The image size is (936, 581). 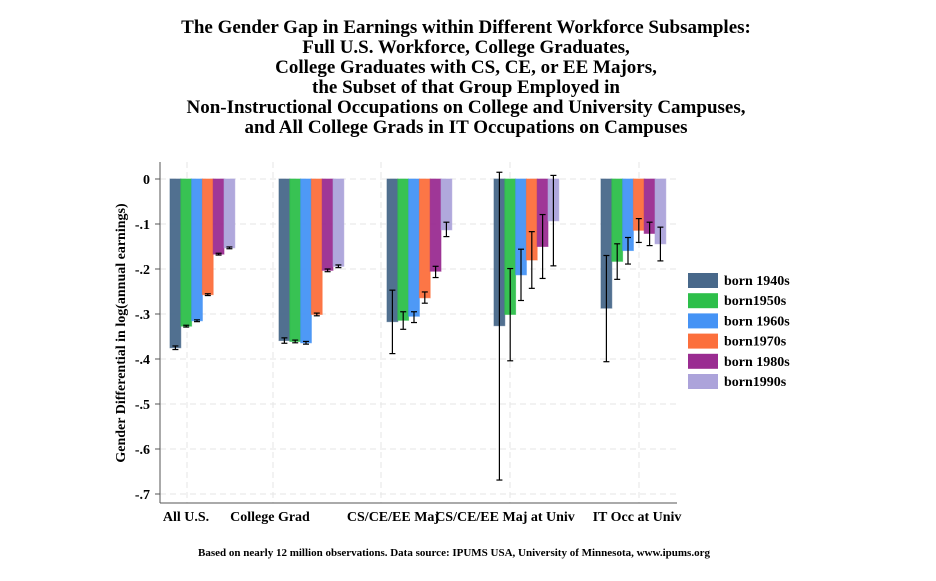 What do you see at coordinates (142, 360) in the screenshot?
I see `y-tick-label: -.4` at bounding box center [142, 360].